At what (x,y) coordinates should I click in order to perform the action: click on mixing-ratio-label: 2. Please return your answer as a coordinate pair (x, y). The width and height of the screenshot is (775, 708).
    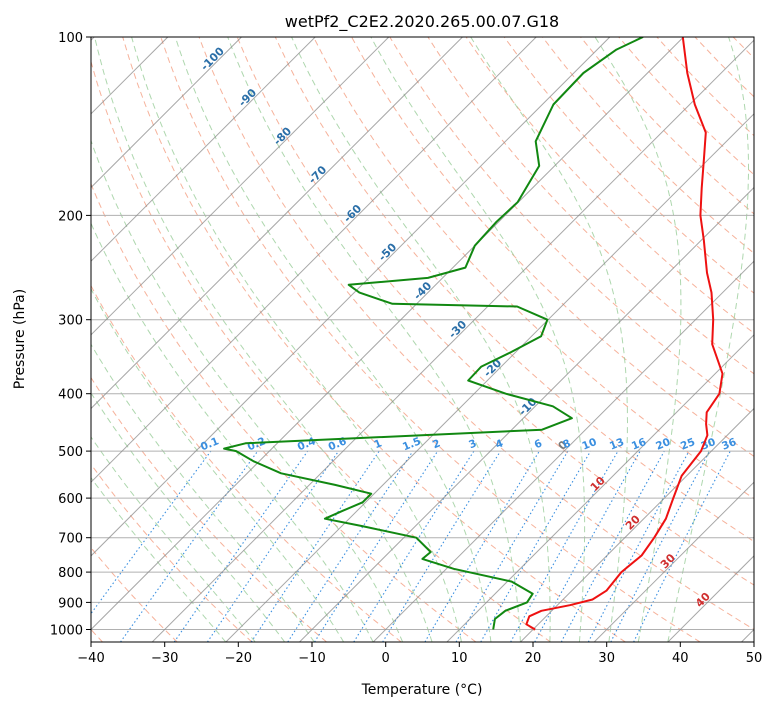
    Looking at the image, I should click on (436, 444).